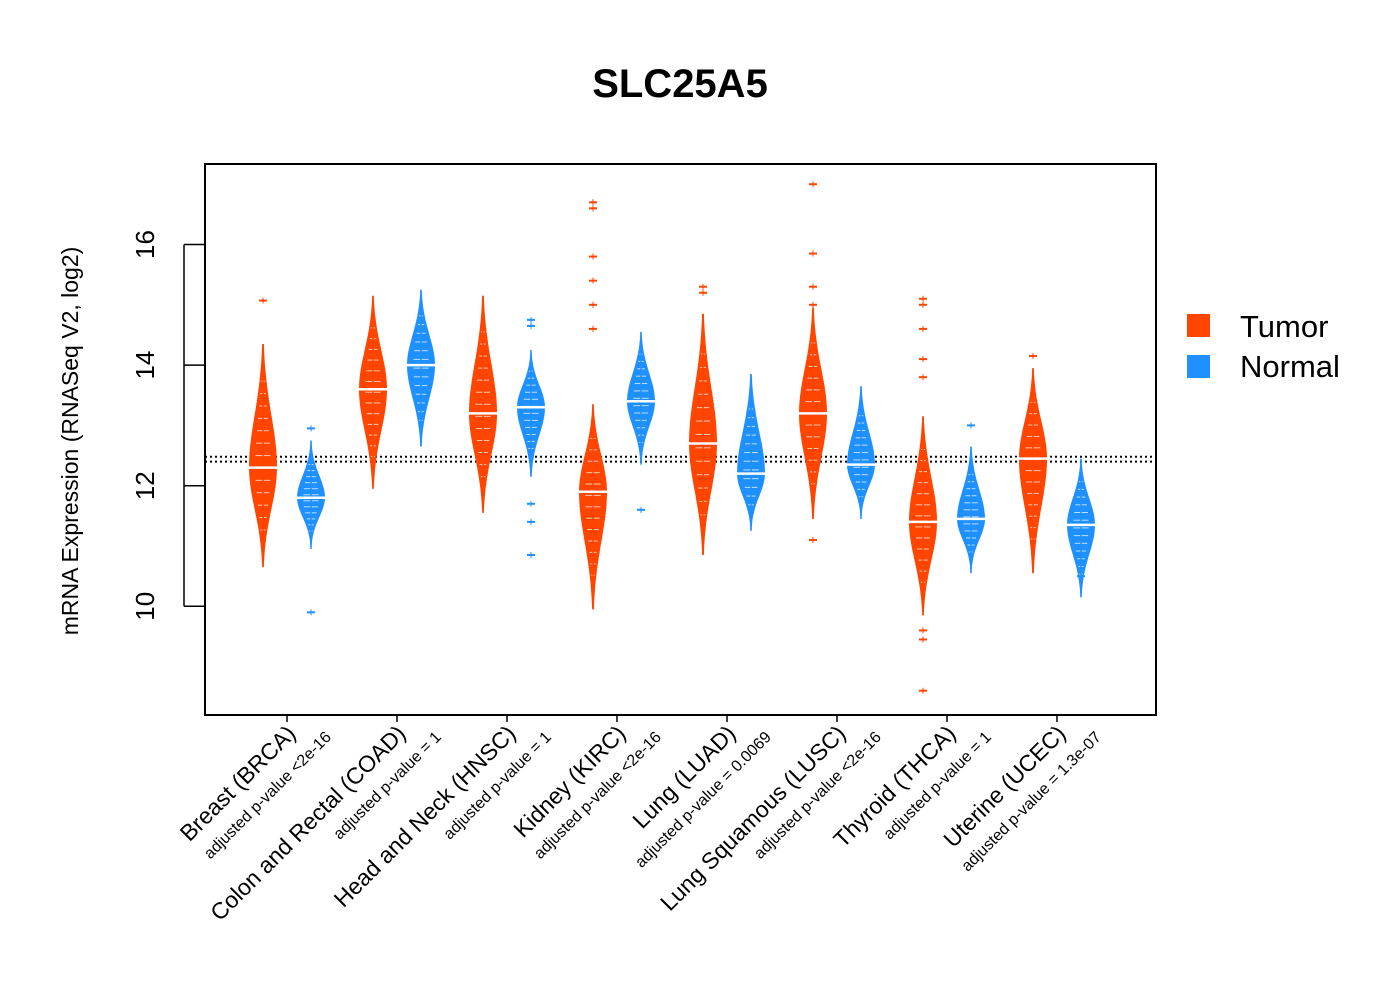 This screenshot has height=1000, width=1400. I want to click on y-axis: 10 12 14 16, so click(167, 425).